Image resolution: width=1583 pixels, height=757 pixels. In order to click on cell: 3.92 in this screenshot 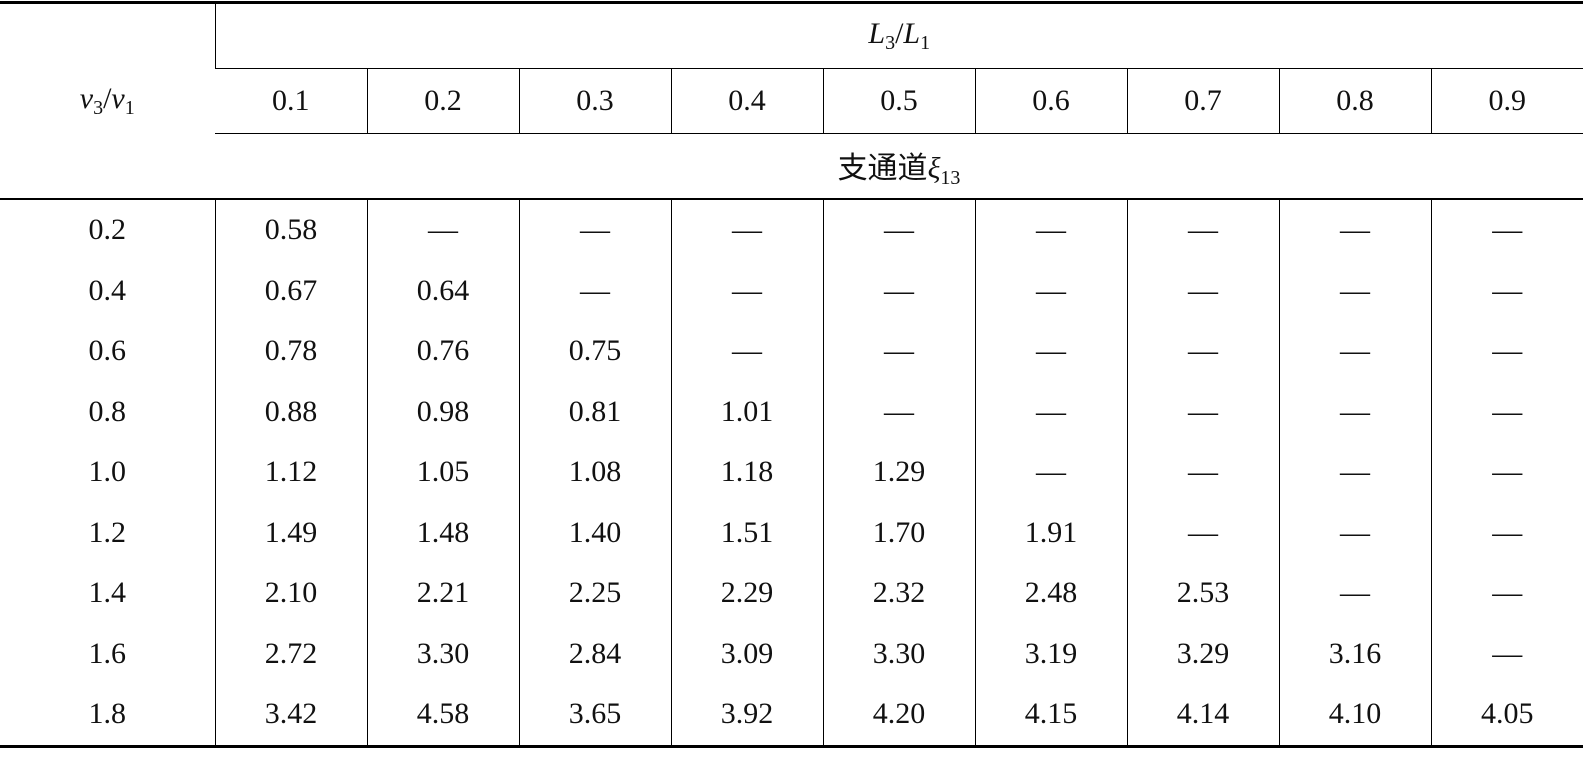, I will do `click(746, 716)`.